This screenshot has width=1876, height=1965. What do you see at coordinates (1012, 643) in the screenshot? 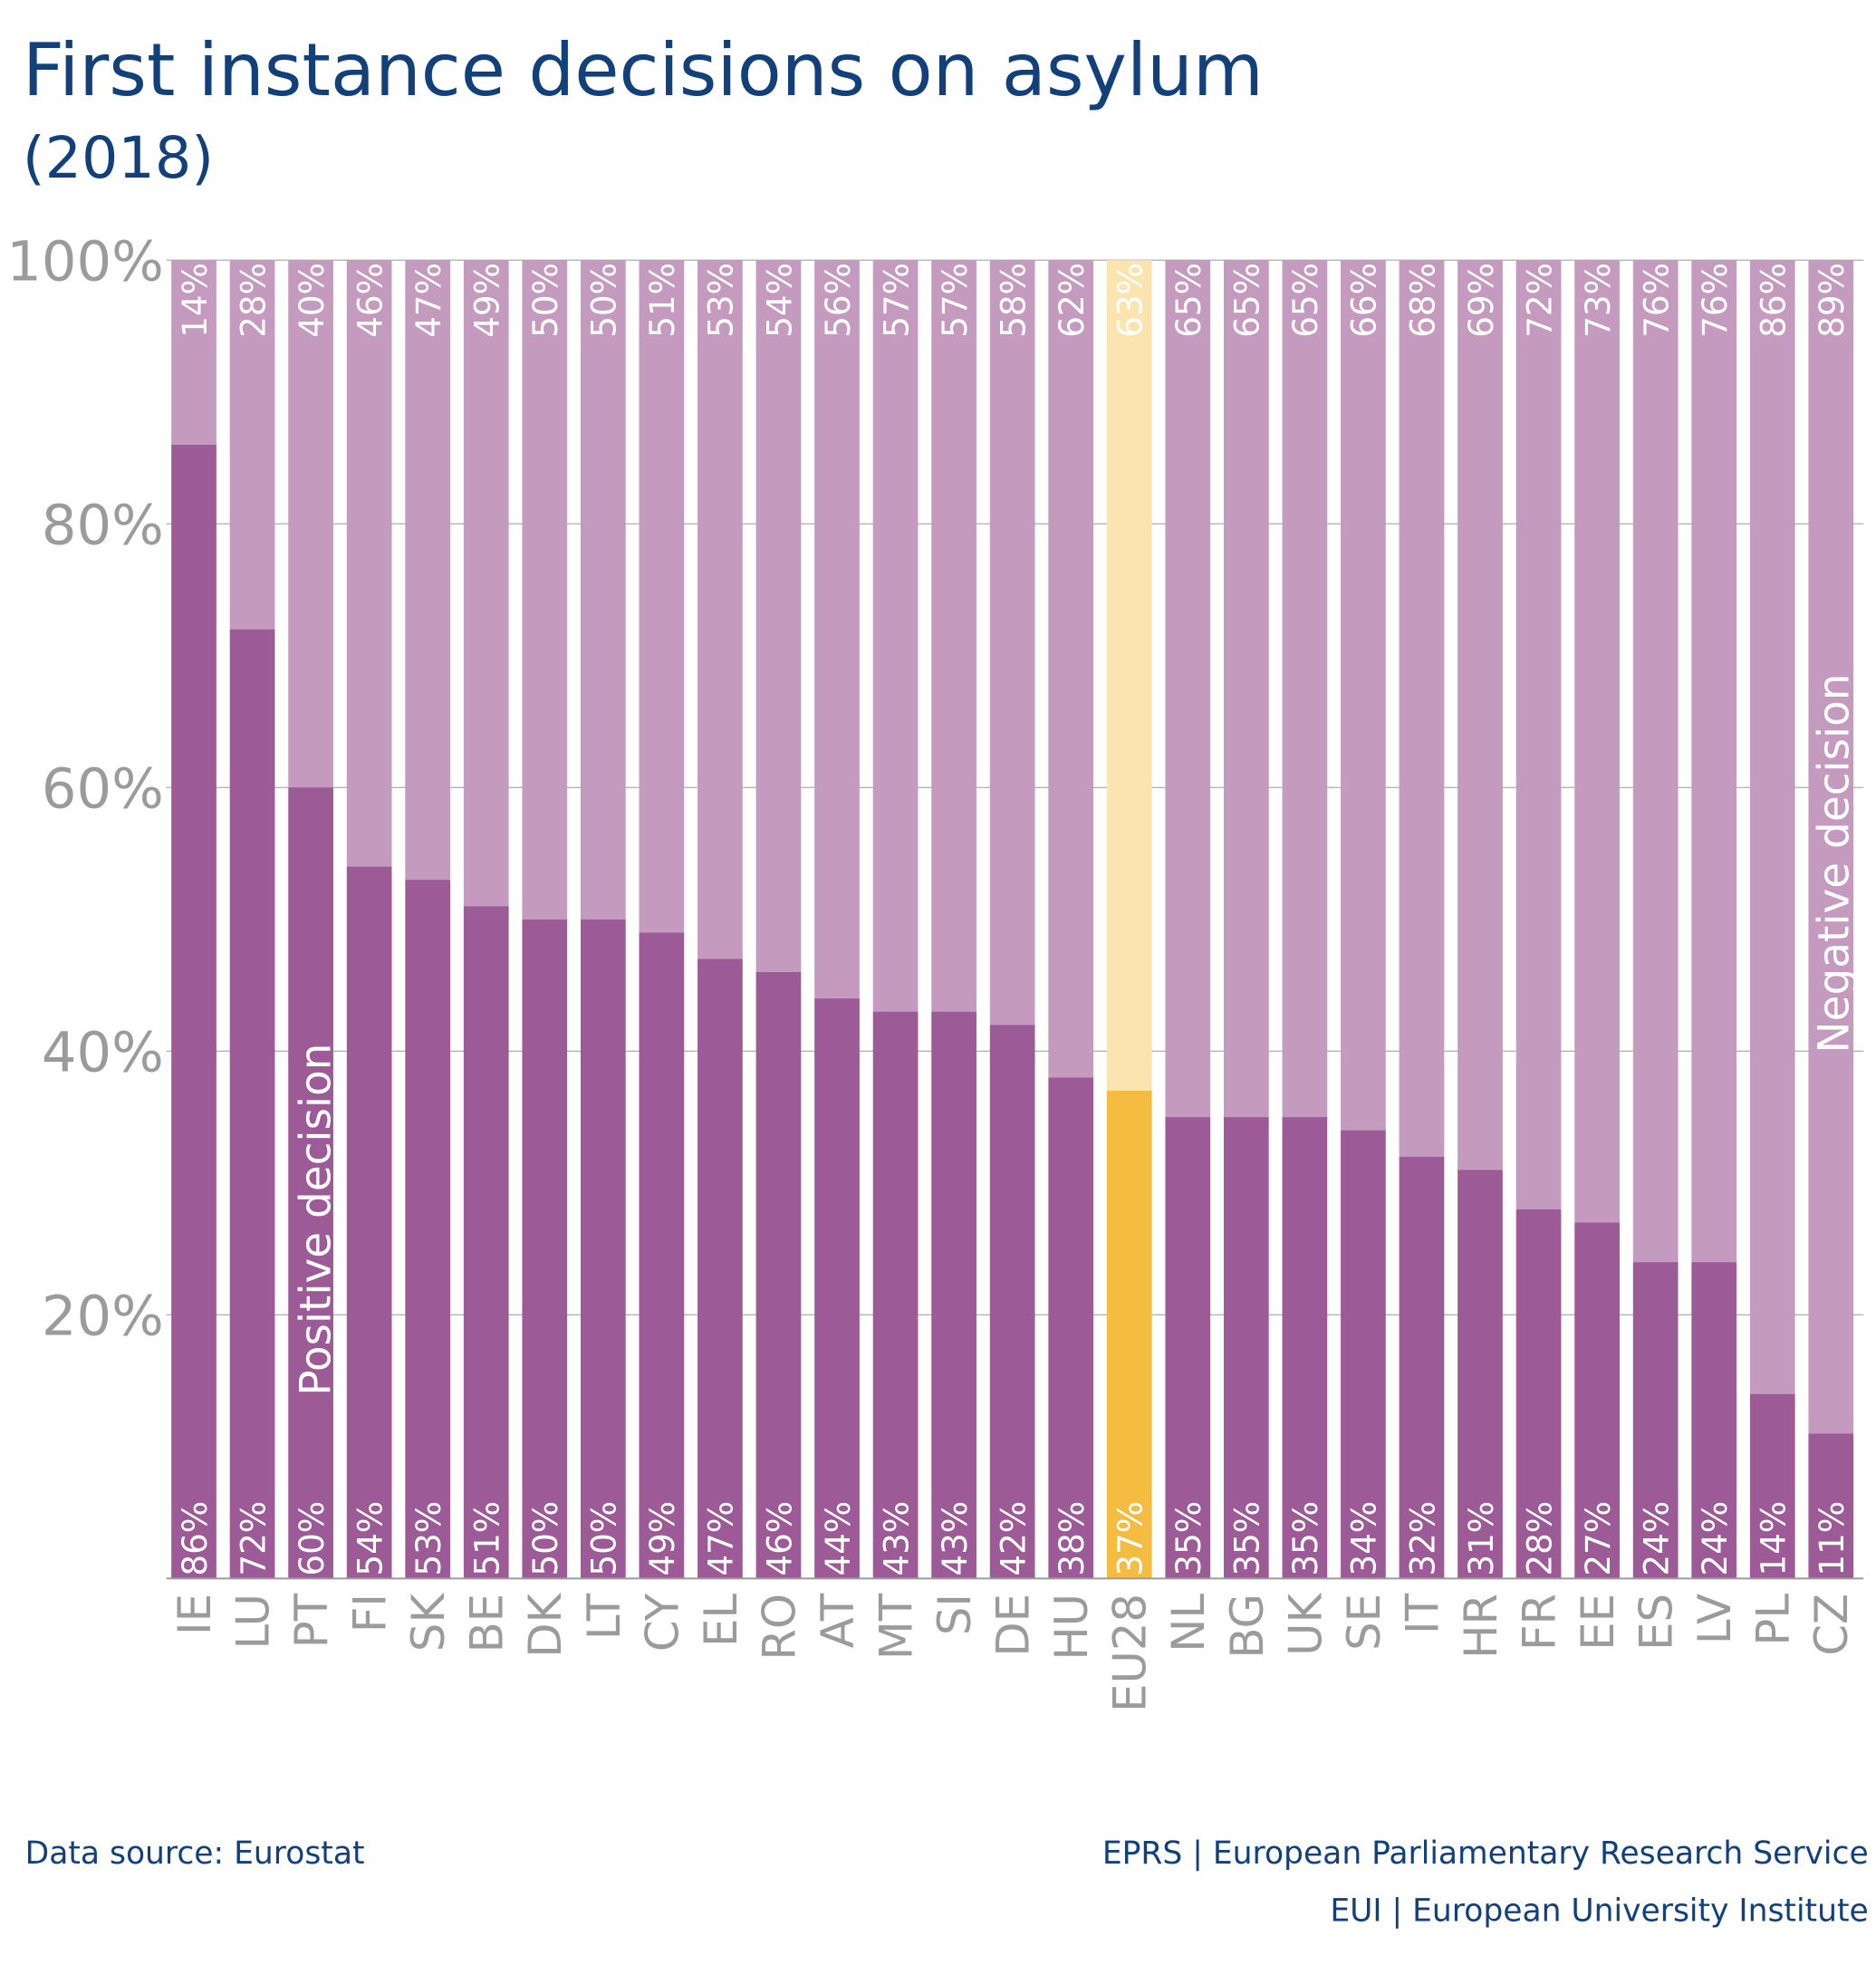
I see `bar-negative-DE` at bounding box center [1012, 643].